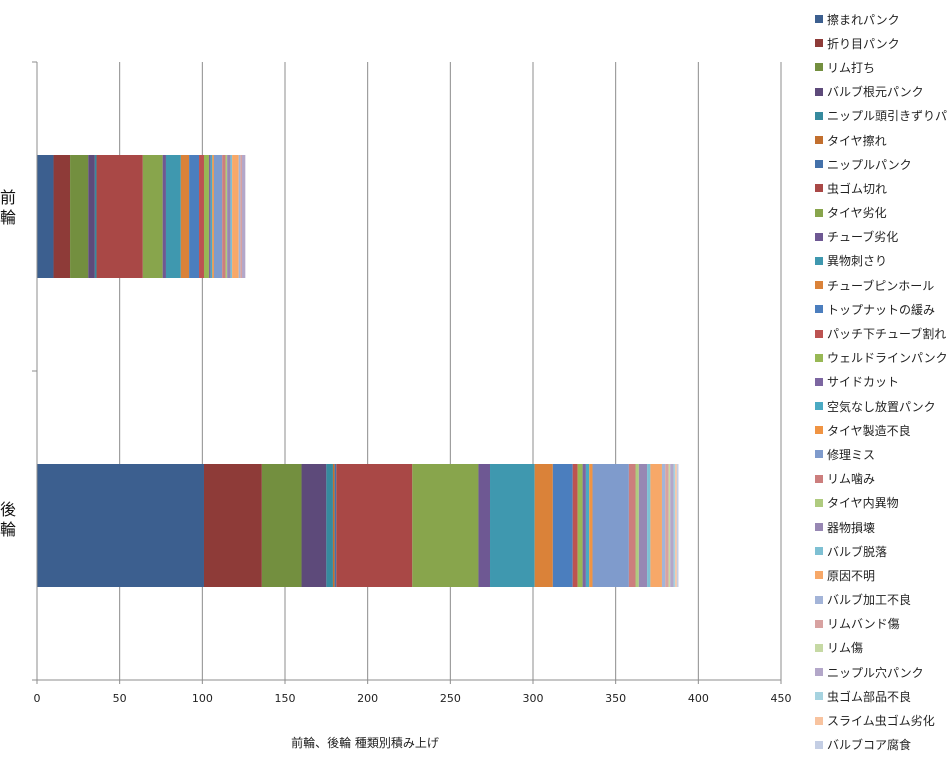 This screenshot has width=948, height=757. What do you see at coordinates (365, 743) in the screenshot?
I see `x-axis-title: 前輪、後輪 種類別積み上げ` at bounding box center [365, 743].